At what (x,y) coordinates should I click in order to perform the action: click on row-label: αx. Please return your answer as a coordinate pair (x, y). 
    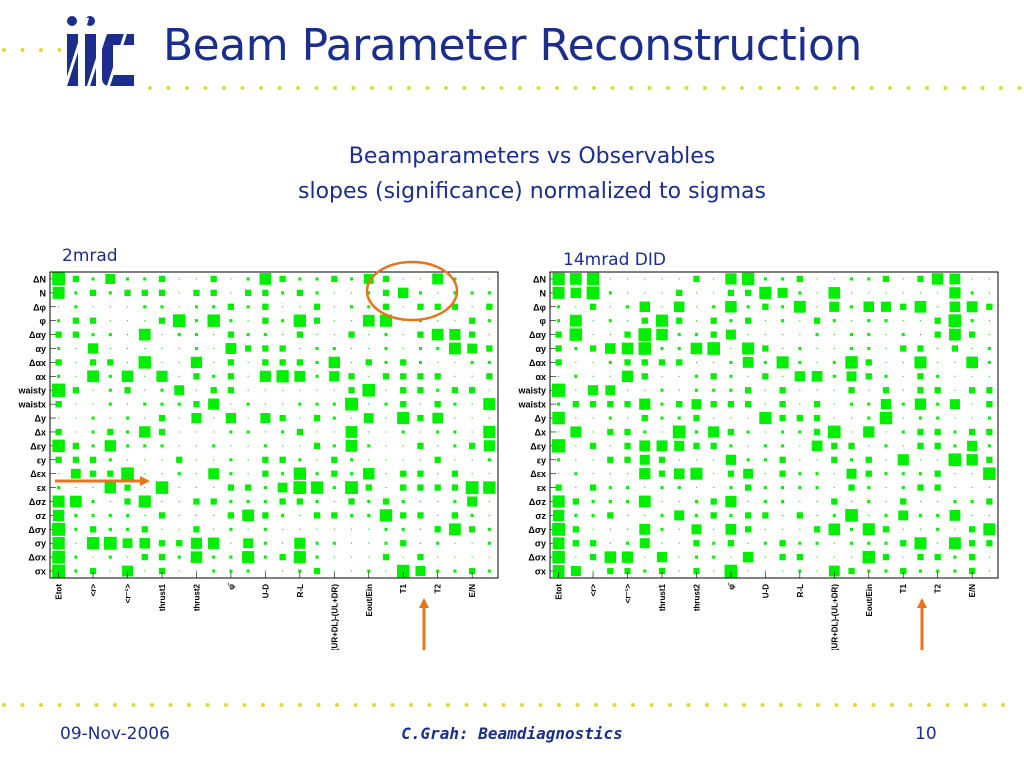
    Looking at the image, I should click on (40, 377).